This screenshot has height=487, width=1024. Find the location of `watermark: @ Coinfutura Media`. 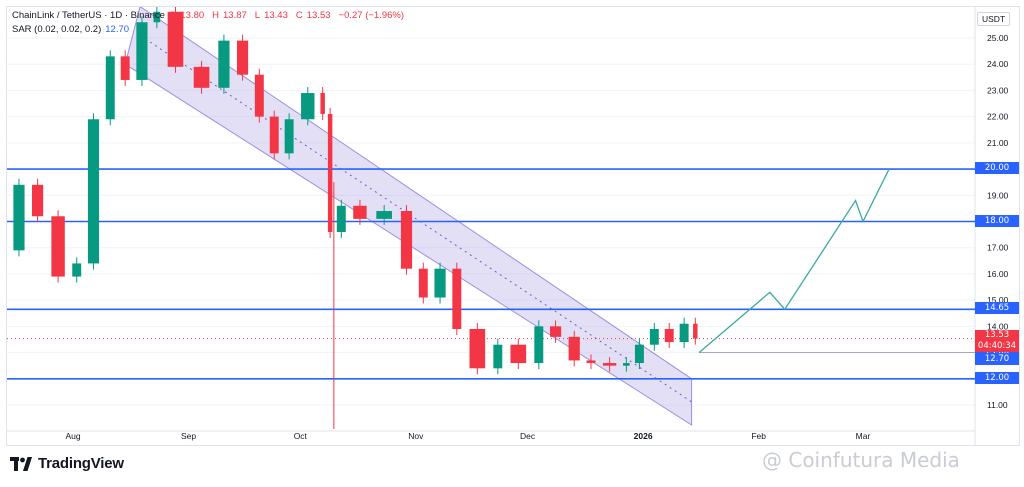

watermark: @ Coinfutura Media is located at coordinates (861, 460).